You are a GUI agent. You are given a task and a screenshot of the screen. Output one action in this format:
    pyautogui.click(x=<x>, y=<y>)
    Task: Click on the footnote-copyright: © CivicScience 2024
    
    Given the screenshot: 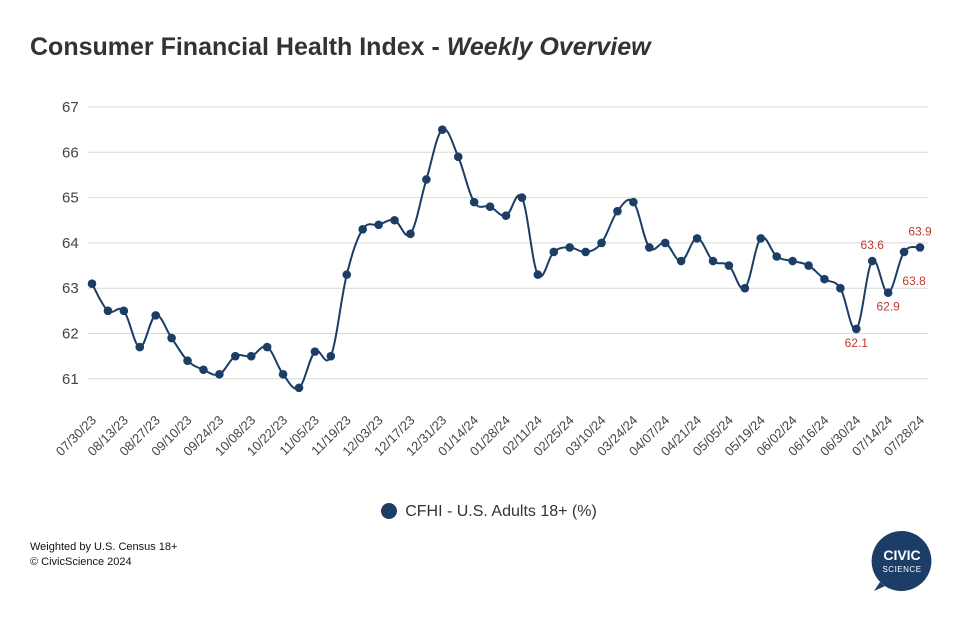 What is the action you would take?
    pyautogui.click(x=81, y=562)
    